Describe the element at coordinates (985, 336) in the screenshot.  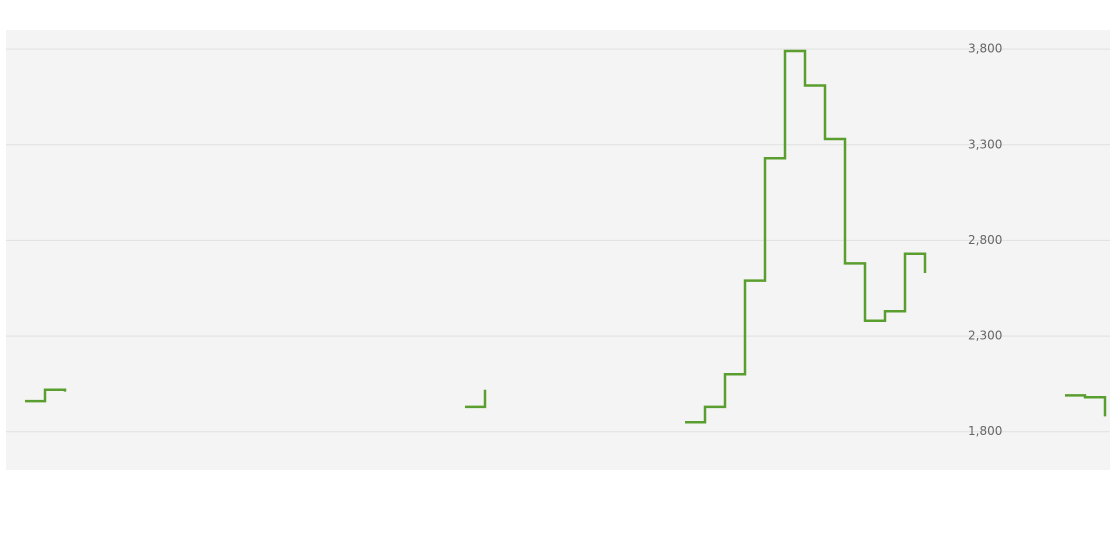
I see `y-tick-label: 2,300` at that location.